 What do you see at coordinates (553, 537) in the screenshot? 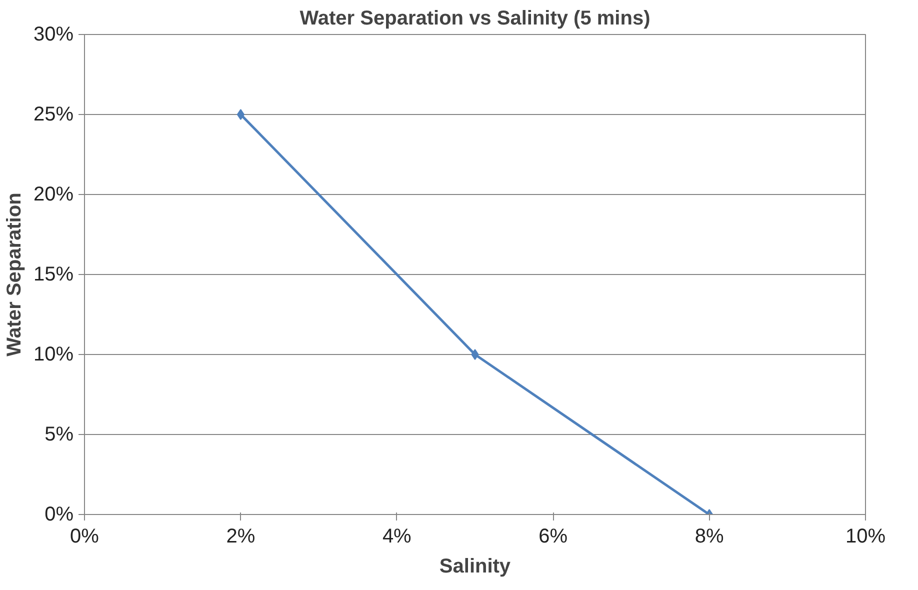
I see `x-tick-label: 6%` at bounding box center [553, 537].